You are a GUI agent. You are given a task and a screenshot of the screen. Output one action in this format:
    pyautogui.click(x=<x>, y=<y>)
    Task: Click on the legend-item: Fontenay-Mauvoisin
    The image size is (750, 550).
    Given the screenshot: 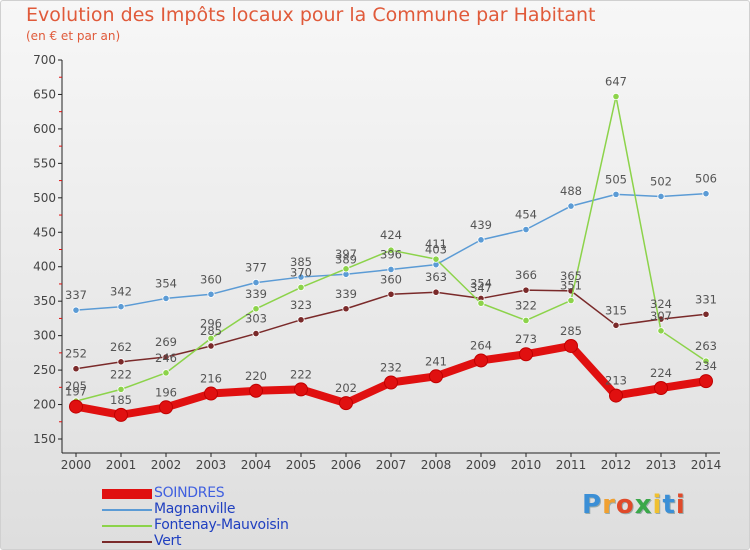 What is the action you would take?
    pyautogui.click(x=222, y=525)
    